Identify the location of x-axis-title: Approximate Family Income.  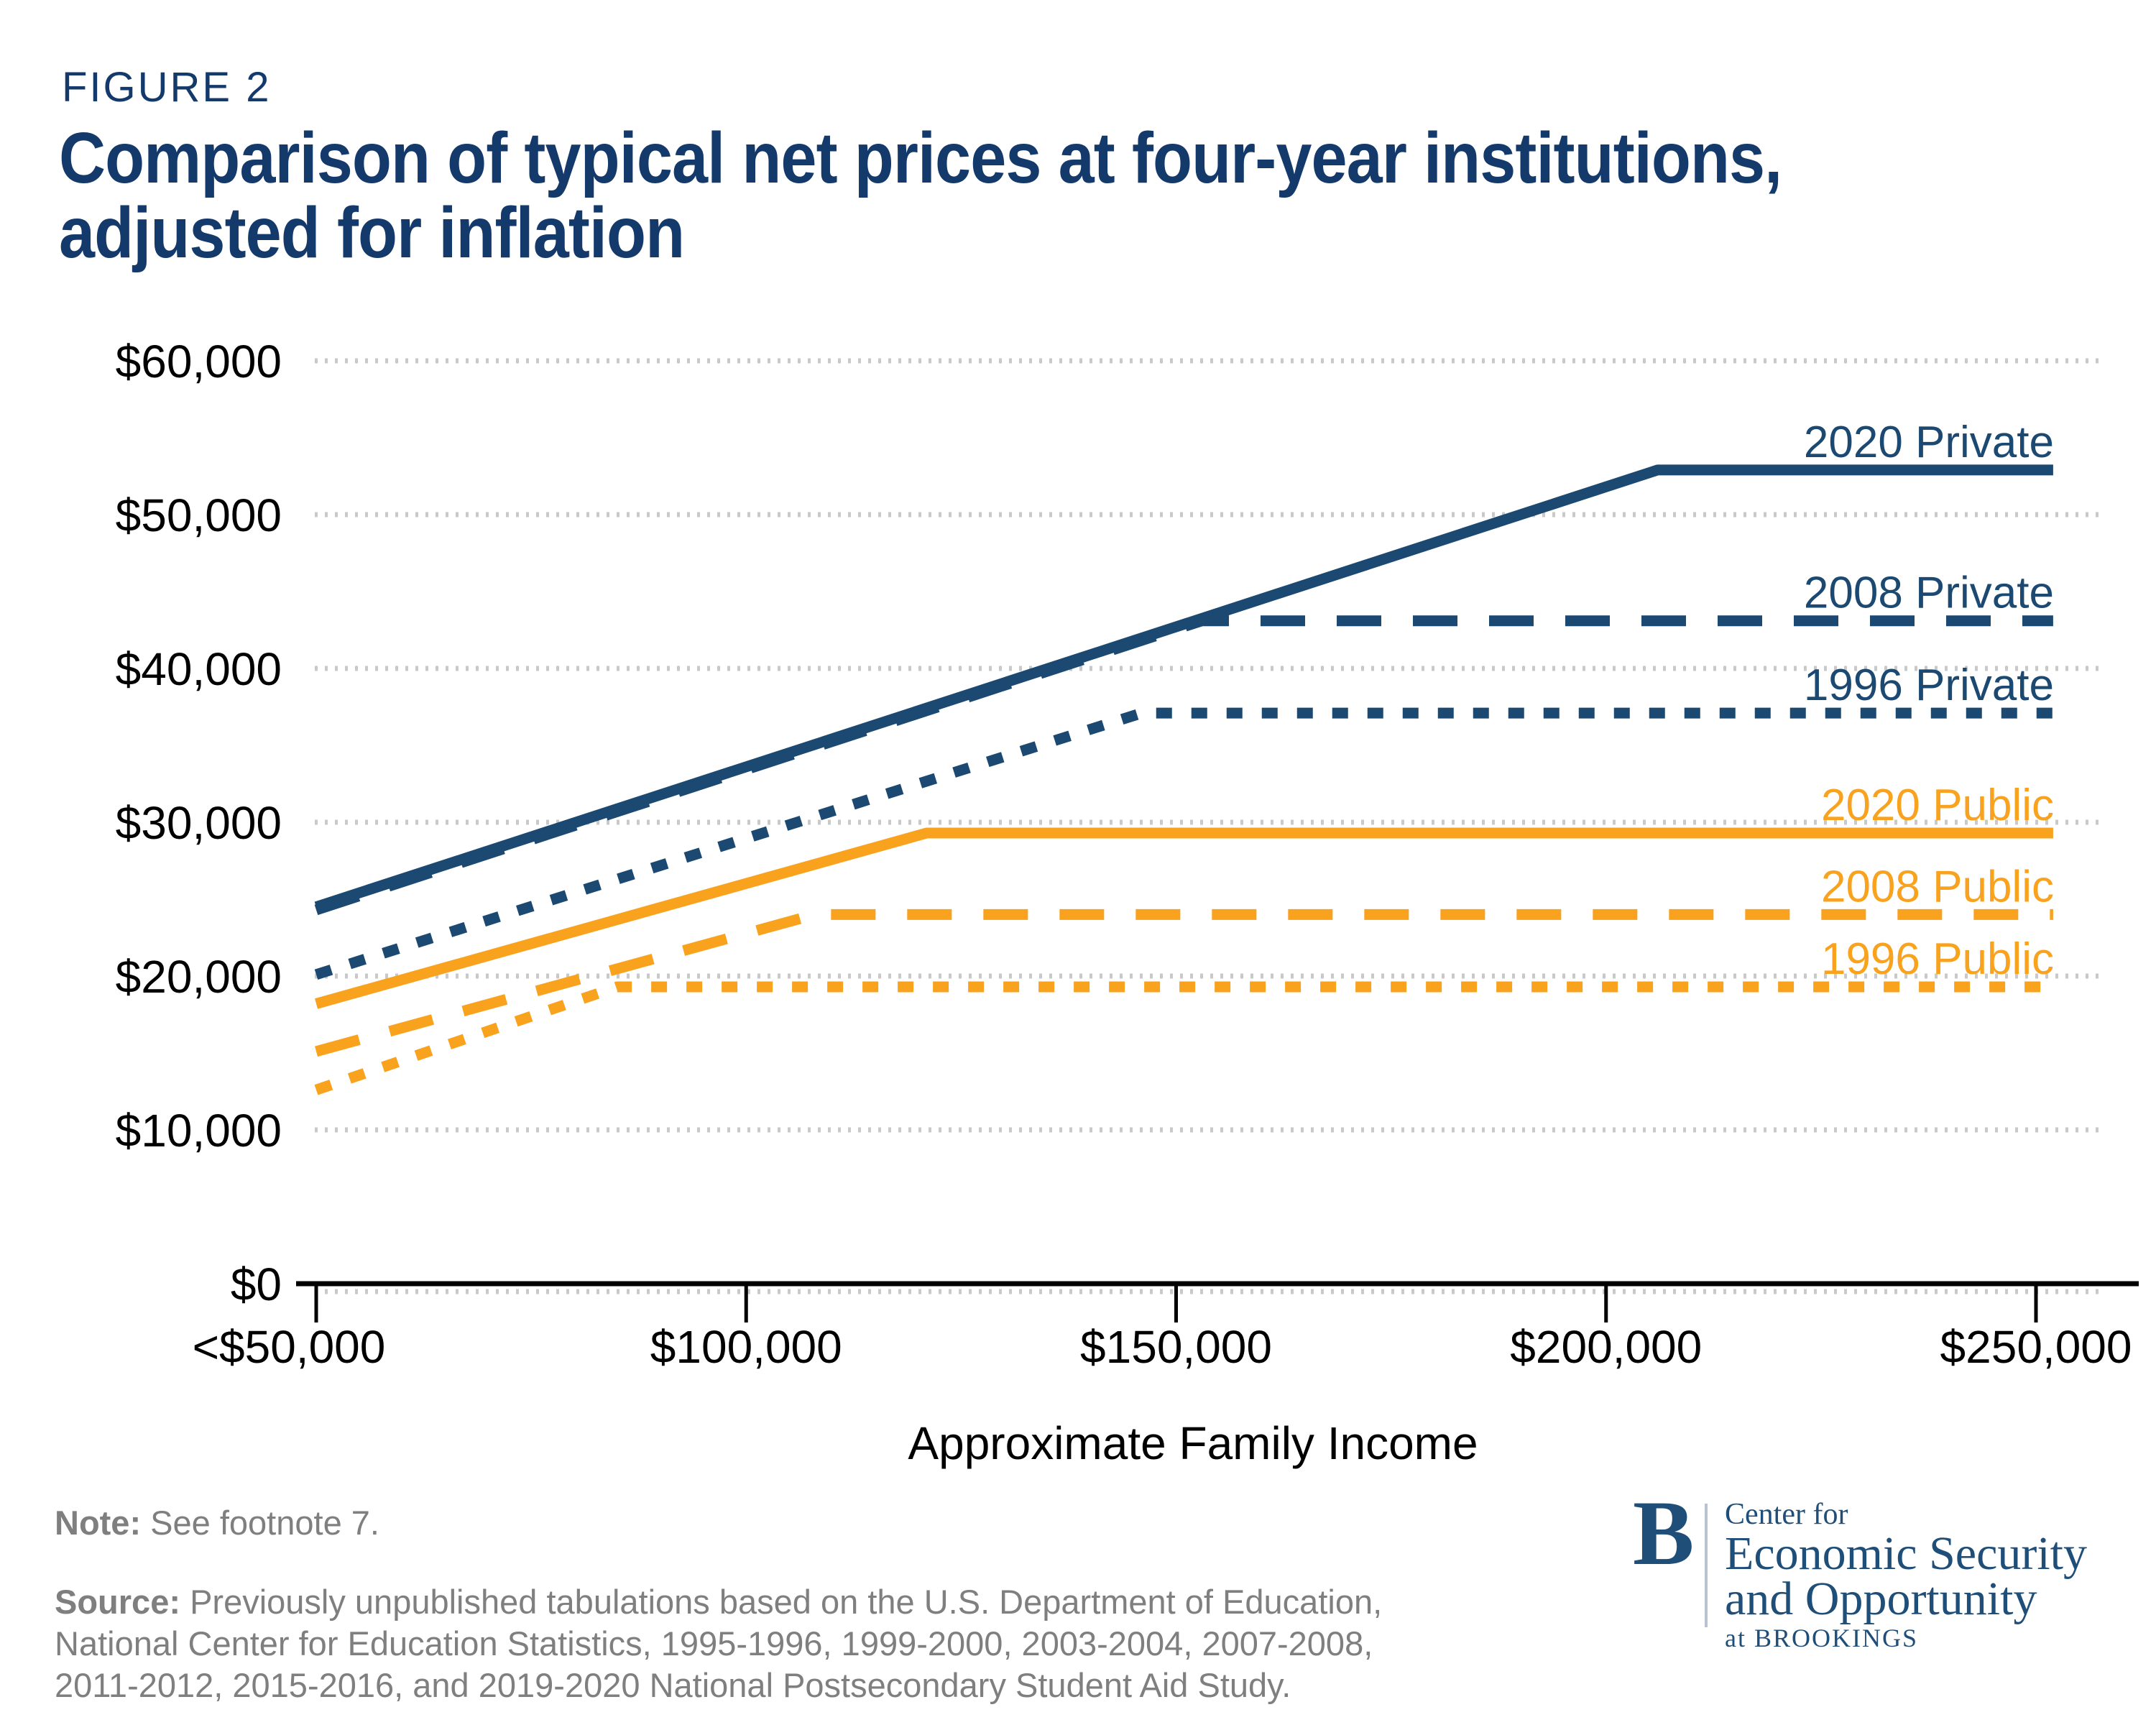
(1193, 1443).